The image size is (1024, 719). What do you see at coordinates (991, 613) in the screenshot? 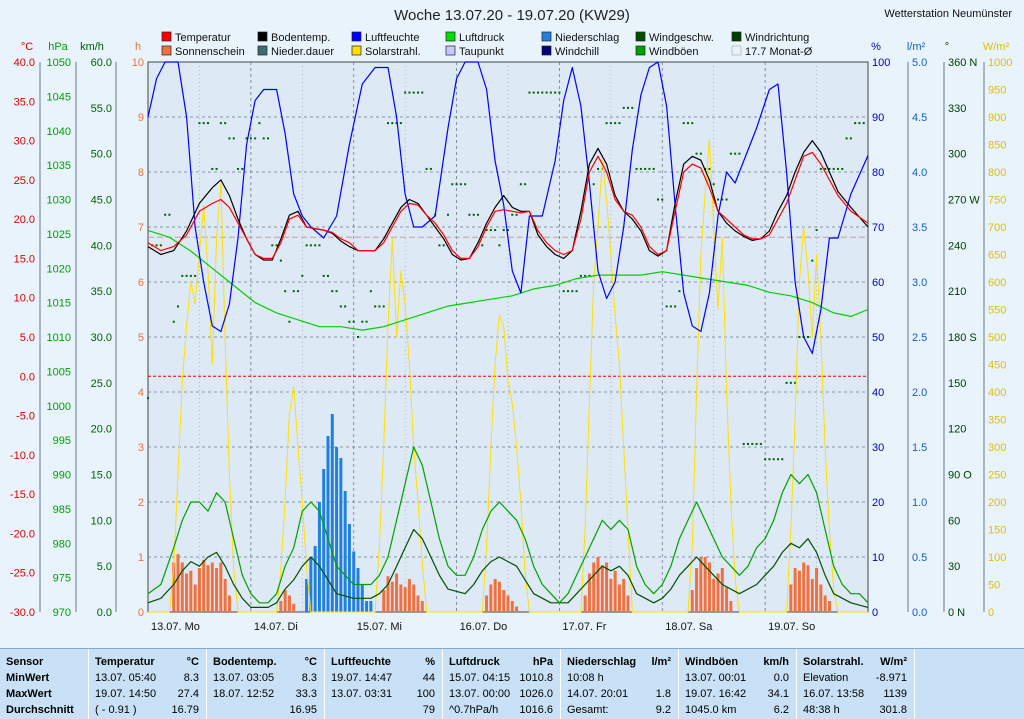
I see `tick-label-solar: 0` at bounding box center [991, 613].